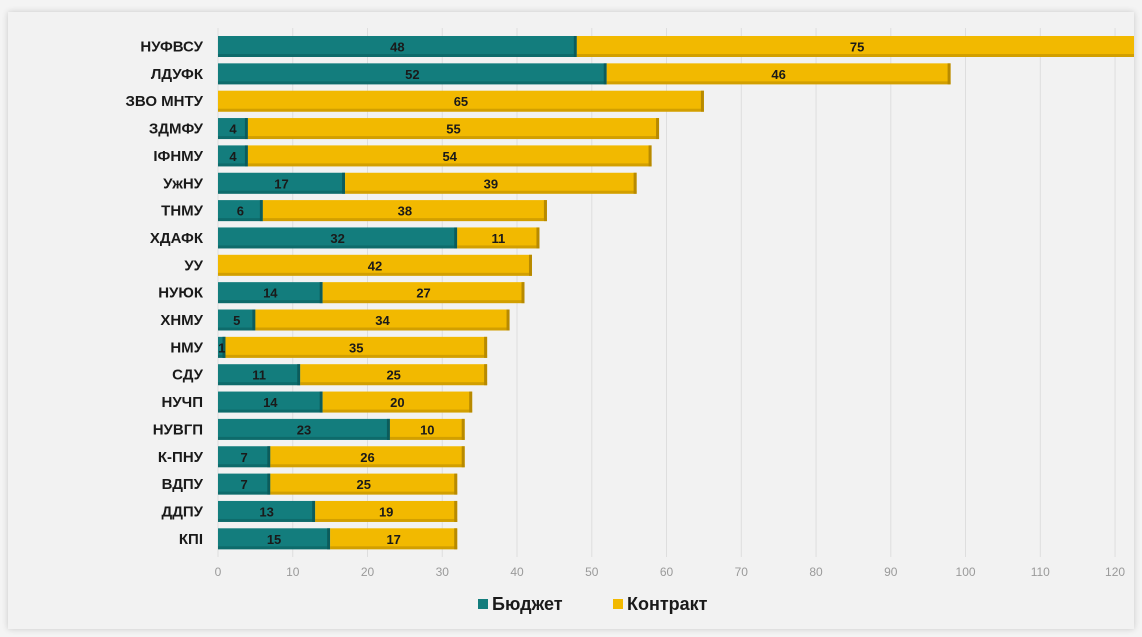  What do you see at coordinates (304, 429) in the screenshot?
I see `data-label: 23` at bounding box center [304, 429].